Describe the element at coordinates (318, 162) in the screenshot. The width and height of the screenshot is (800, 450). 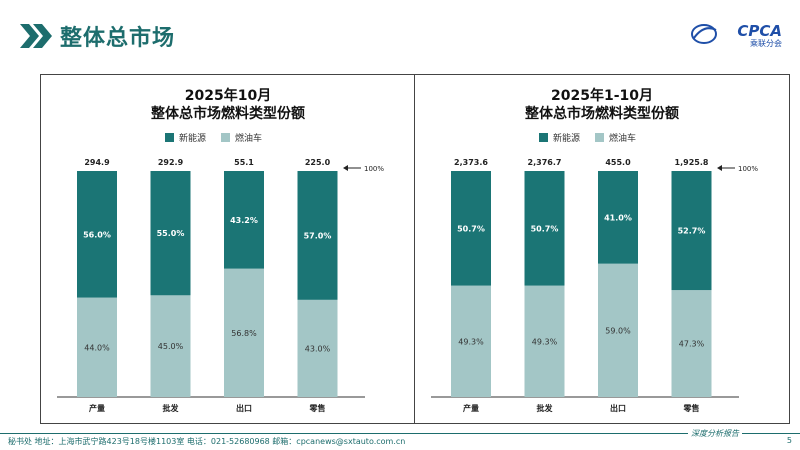
I see `total-label: 225.0` at that location.